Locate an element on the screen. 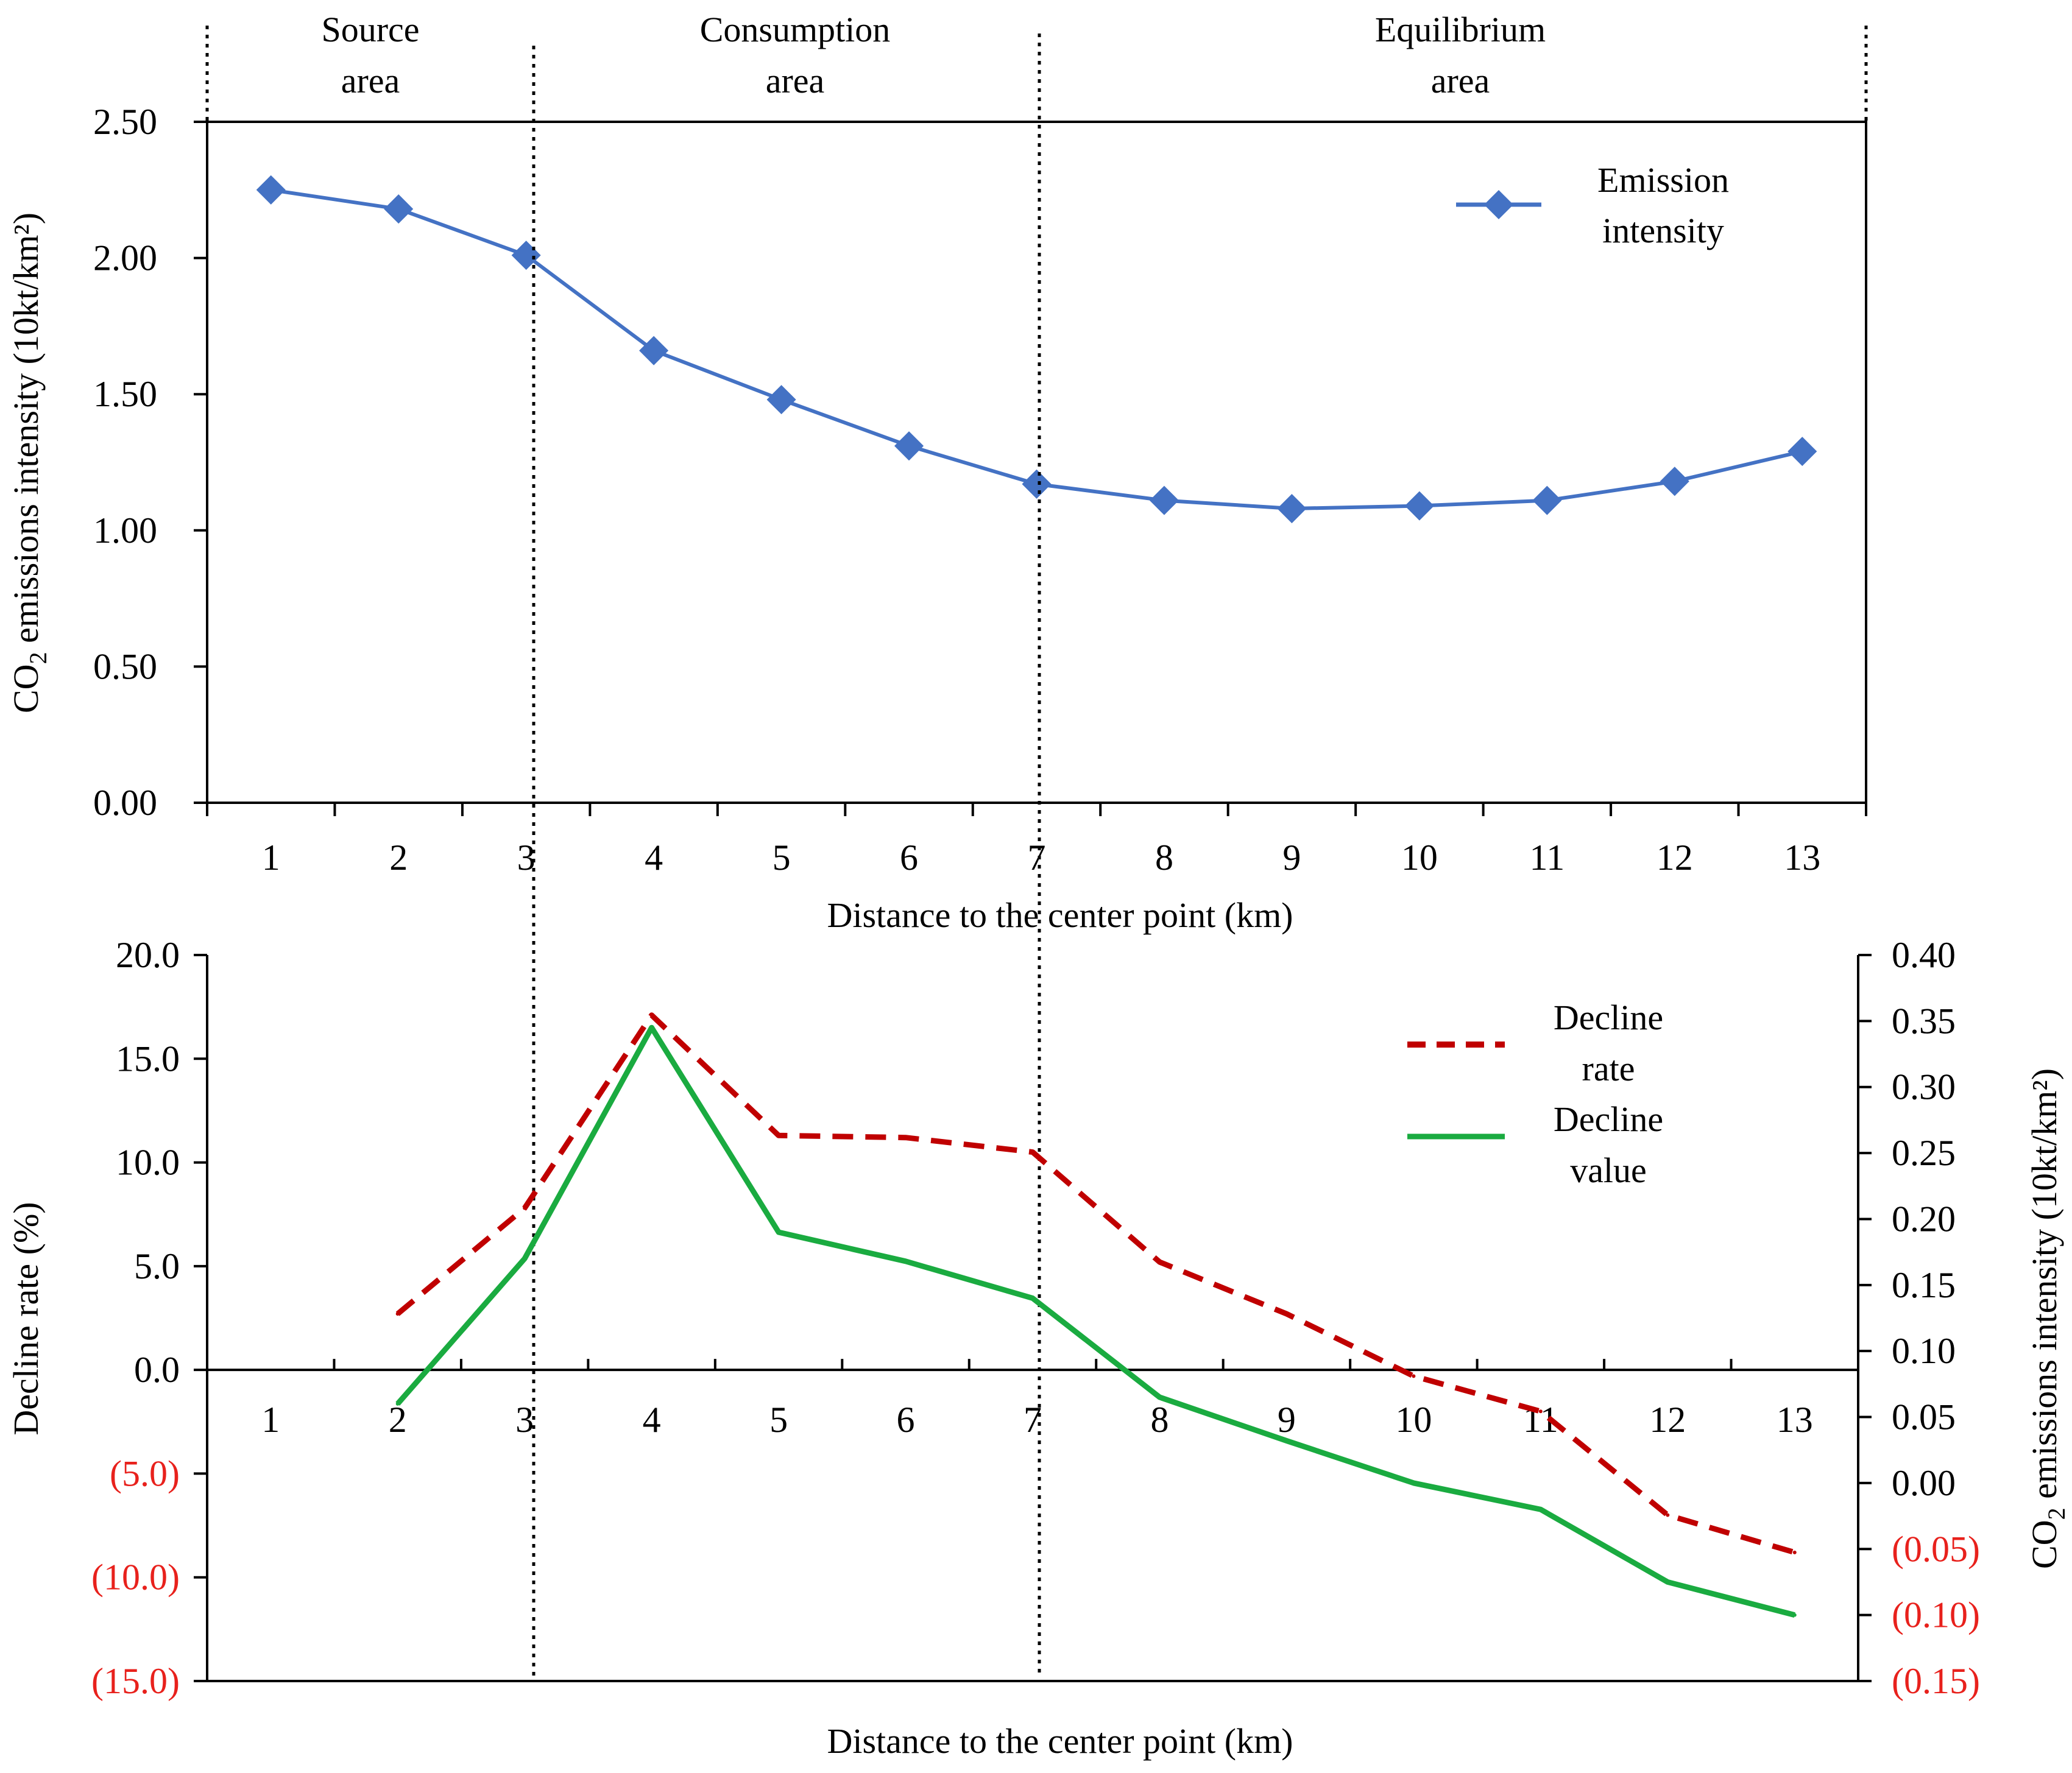 The width and height of the screenshot is (2072, 1773). legend-decline-value-label-line2: value is located at coordinates (1608, 1170).